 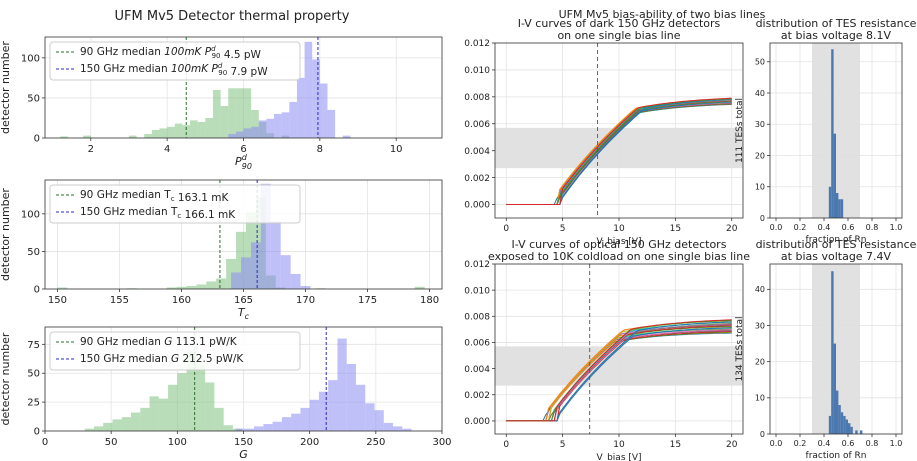 I want to click on legend-label: 150 GHz median 100mK Pd 90 7.9 pW, so click(x=174, y=70).